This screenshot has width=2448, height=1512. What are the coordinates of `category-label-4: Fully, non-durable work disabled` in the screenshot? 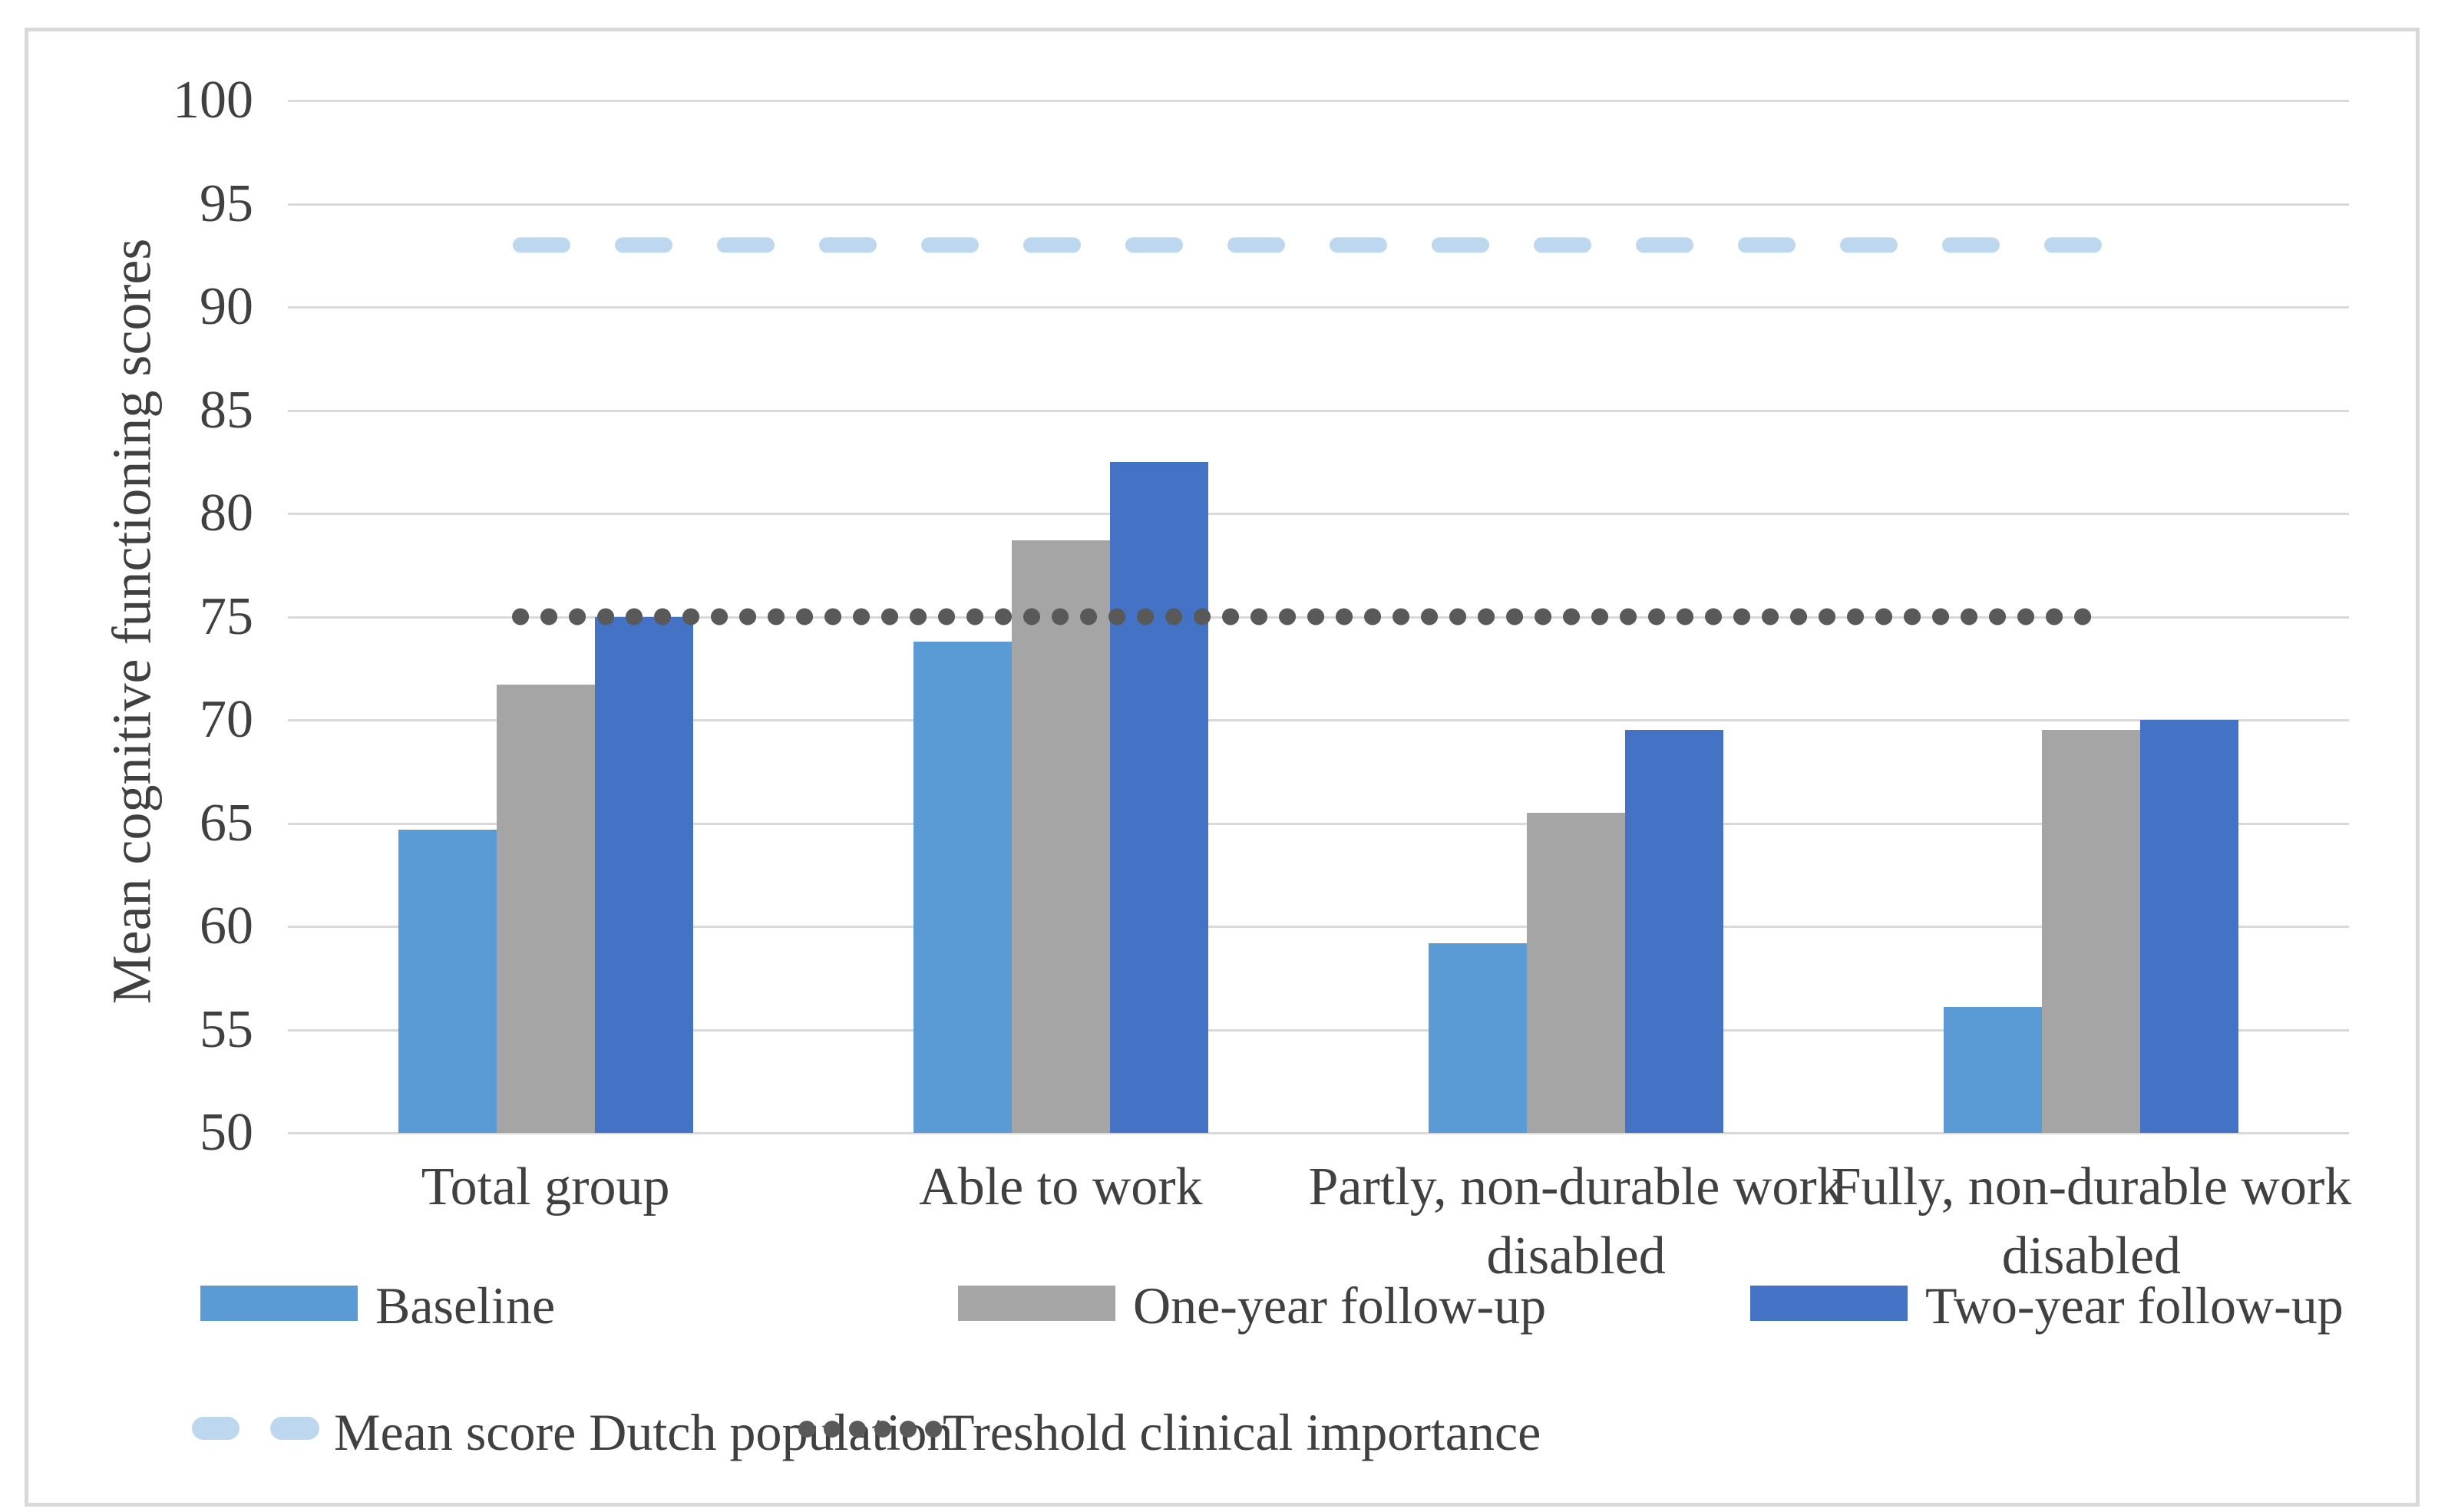 It's located at (2091, 1222).